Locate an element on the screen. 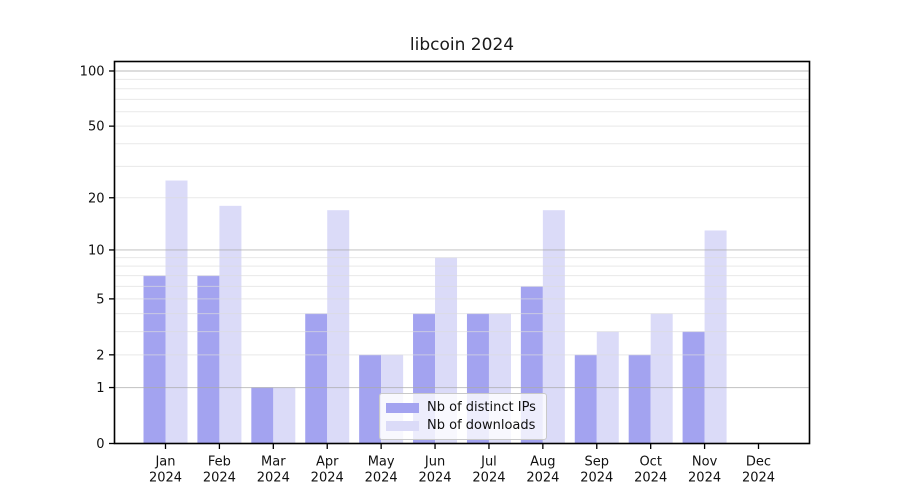 This screenshot has width=900, height=500. legend-label-downloads: Nb of downloads is located at coordinates (481, 425).